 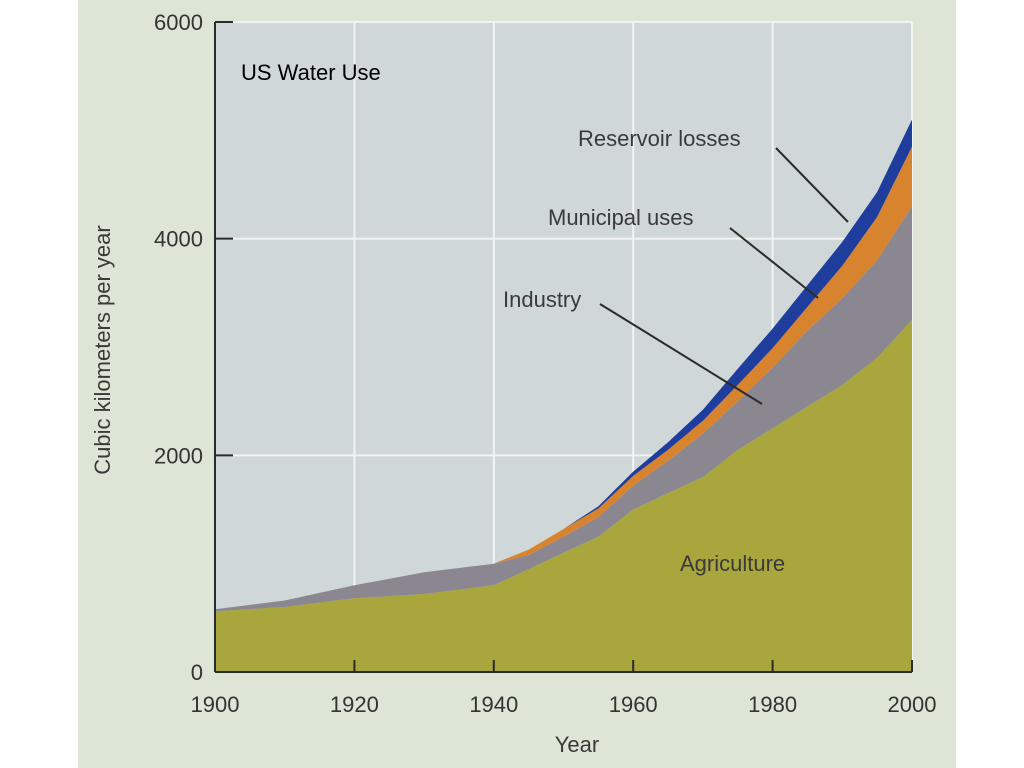 What do you see at coordinates (633, 704) in the screenshot?
I see `x-tick-label-1960: 1960` at bounding box center [633, 704].